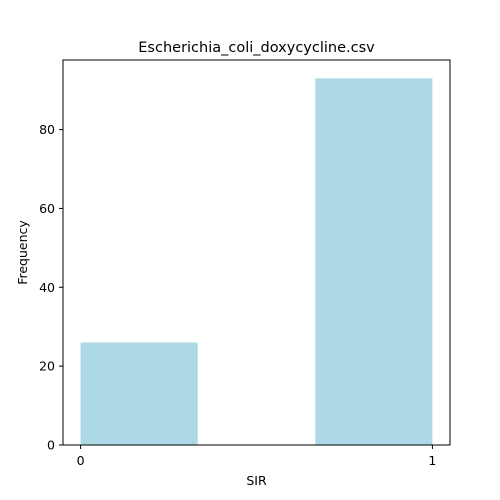 The image size is (500, 500). I want to click on chart-title: Escherichia_coli_doxycycline.csv, so click(256, 48).